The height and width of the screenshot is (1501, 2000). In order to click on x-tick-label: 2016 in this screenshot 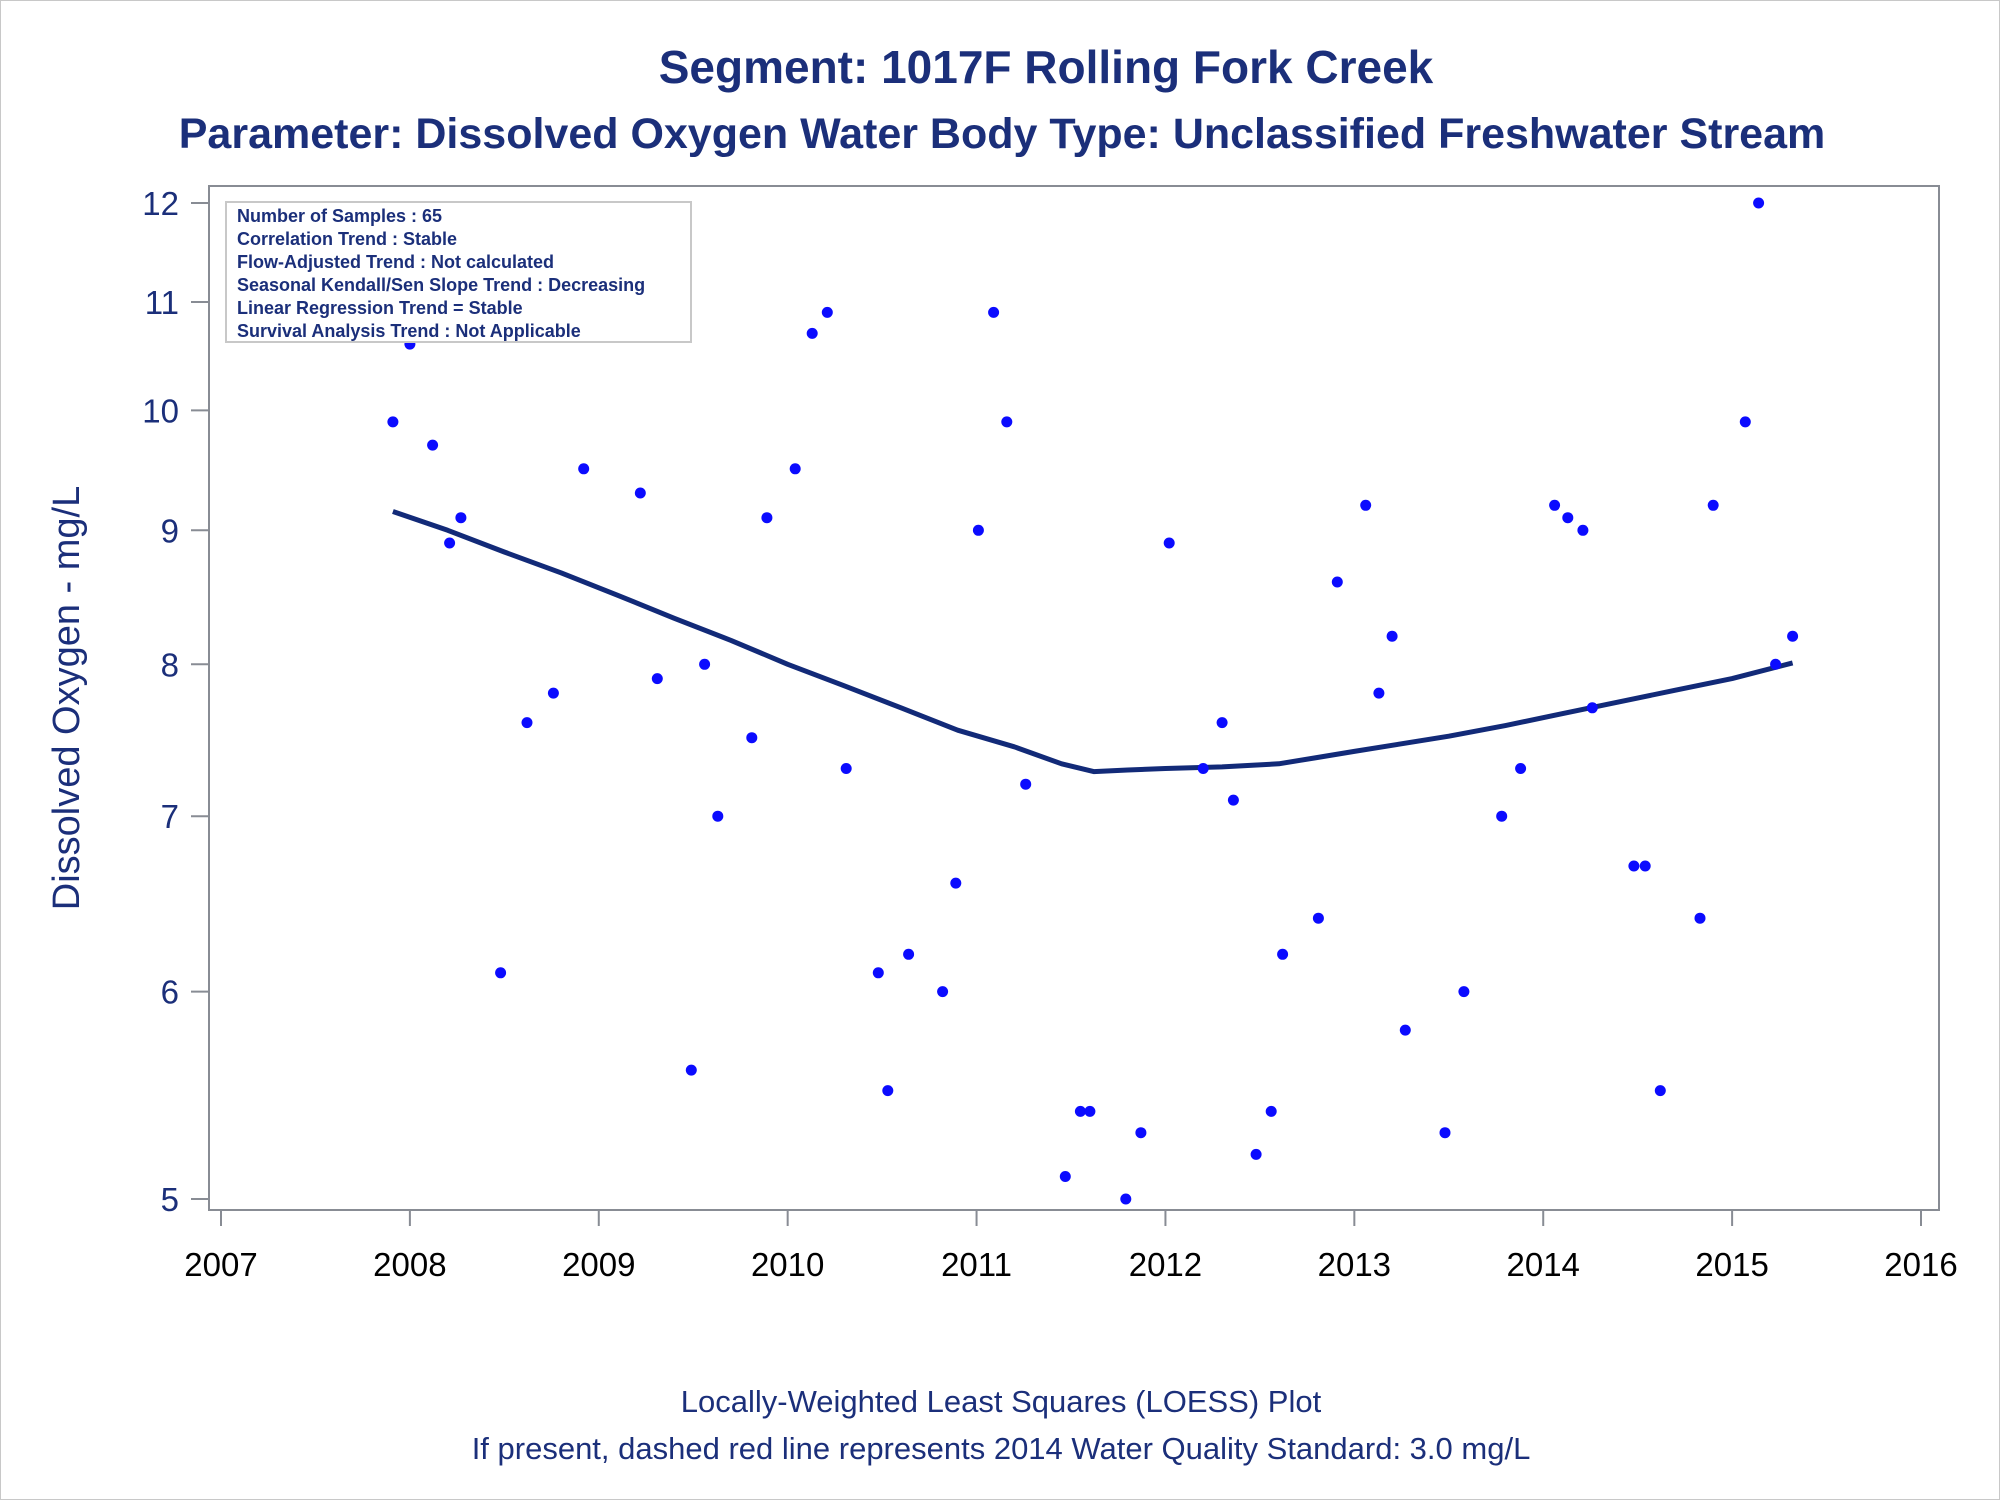, I will do `click(1920, 1264)`.